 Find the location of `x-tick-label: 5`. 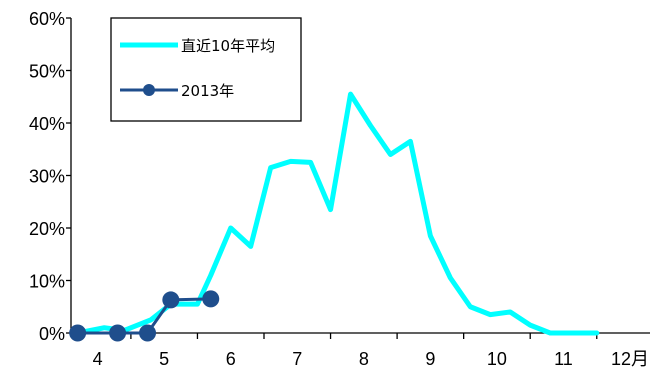

x-tick-label: 5 is located at coordinates (164, 359).